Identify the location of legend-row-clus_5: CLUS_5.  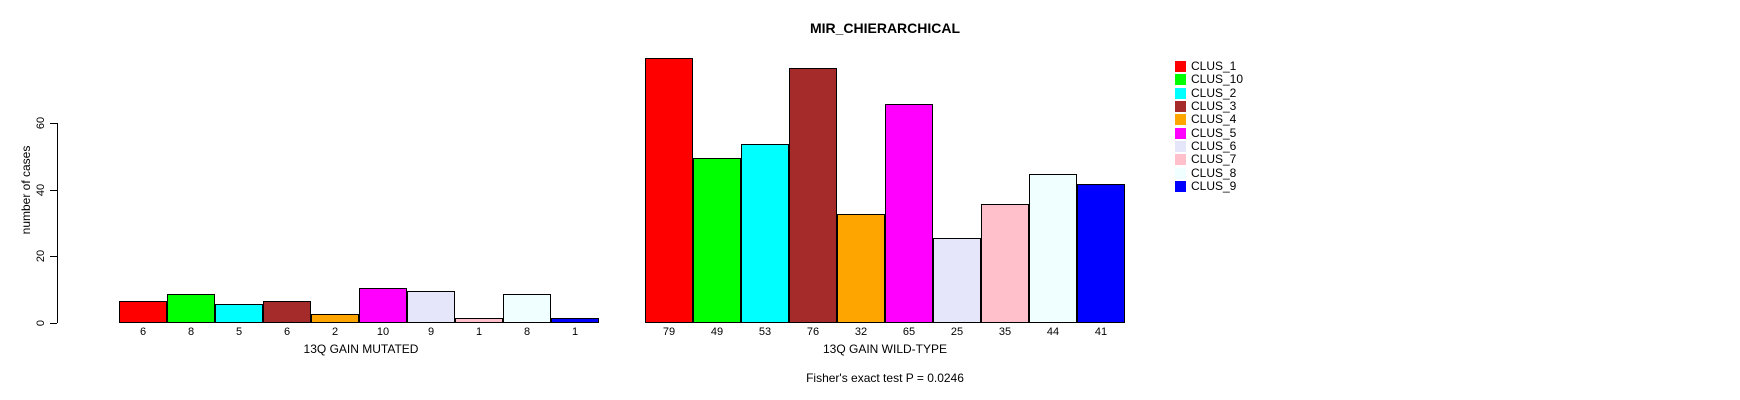
(1209, 132).